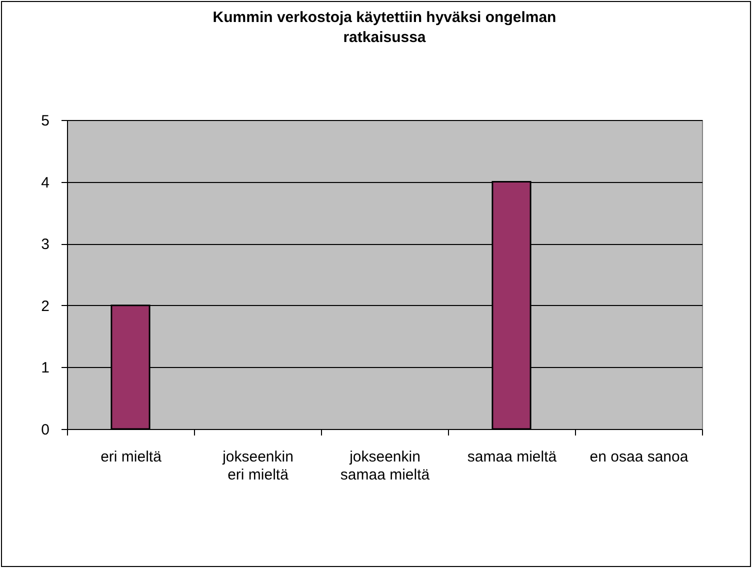 This screenshot has height=568, width=752. What do you see at coordinates (45, 245) in the screenshot?
I see `y-tick-label: 3` at bounding box center [45, 245].